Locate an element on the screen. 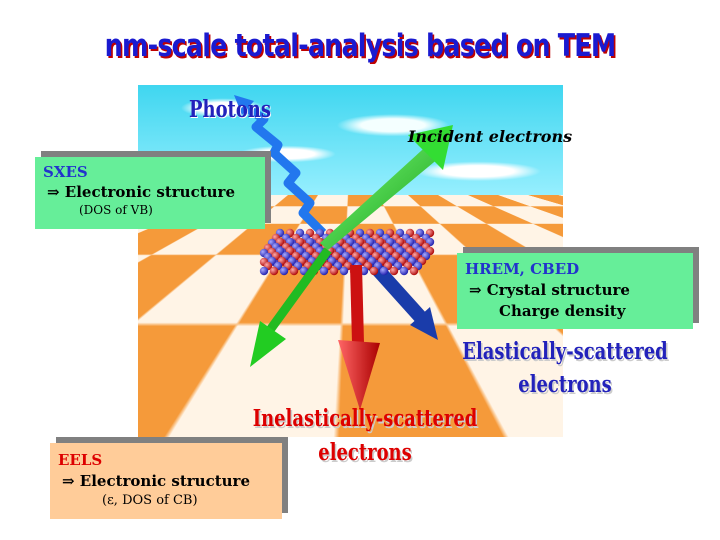  photons-label: Photons is located at coordinates (230, 109).